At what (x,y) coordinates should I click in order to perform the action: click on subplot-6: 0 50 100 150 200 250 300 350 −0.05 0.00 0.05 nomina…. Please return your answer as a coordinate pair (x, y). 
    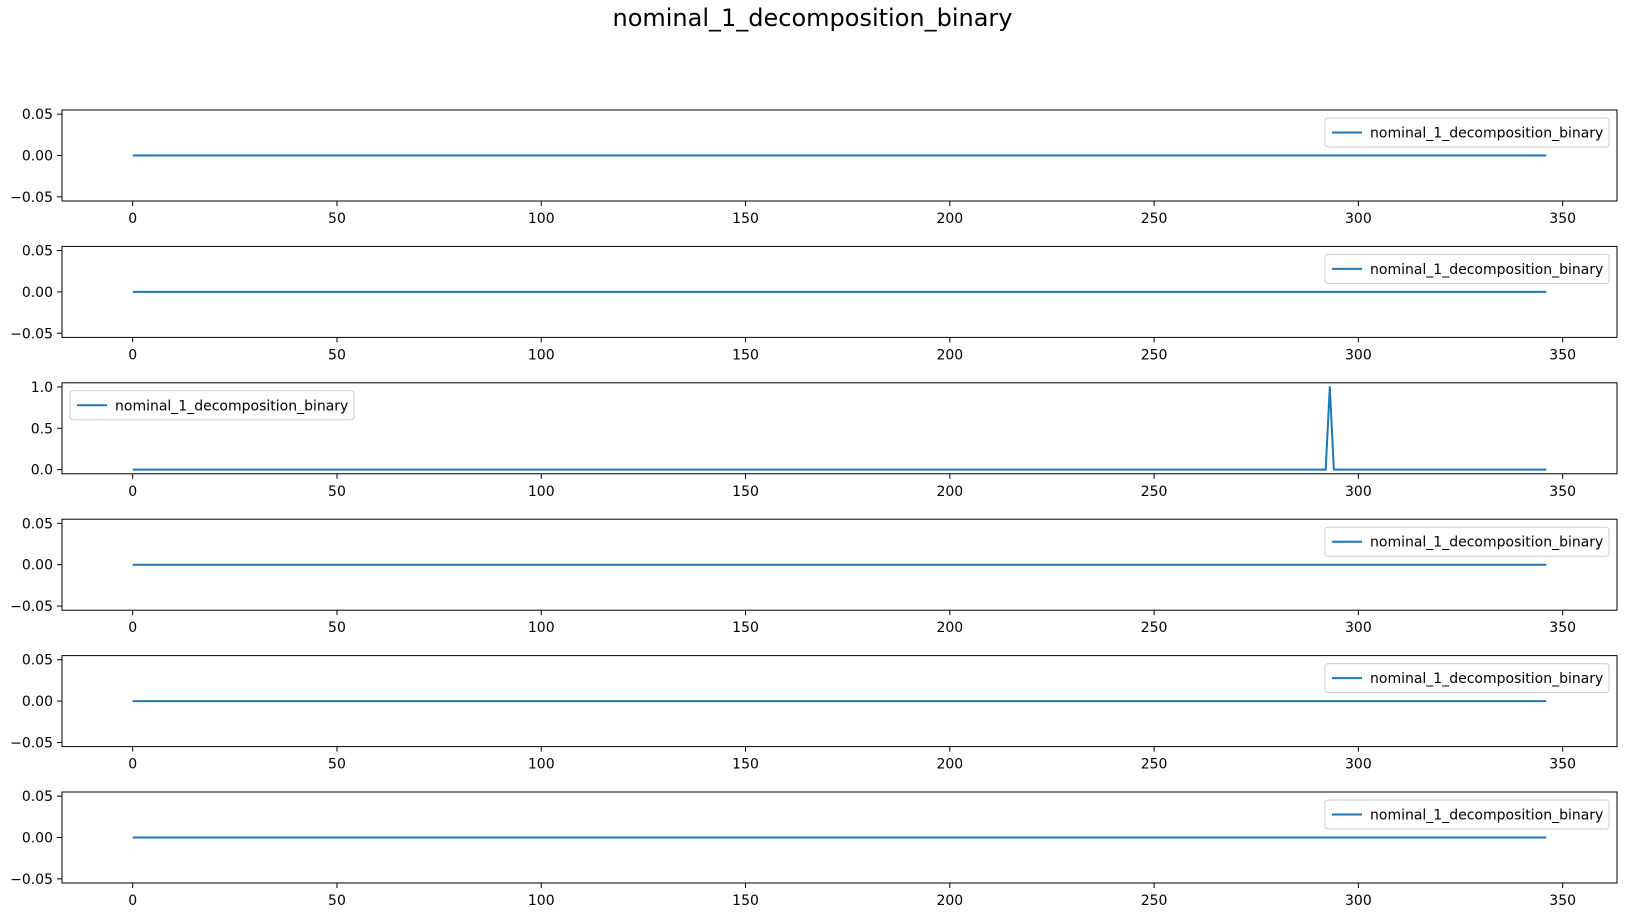
    Looking at the image, I should click on (814, 849).